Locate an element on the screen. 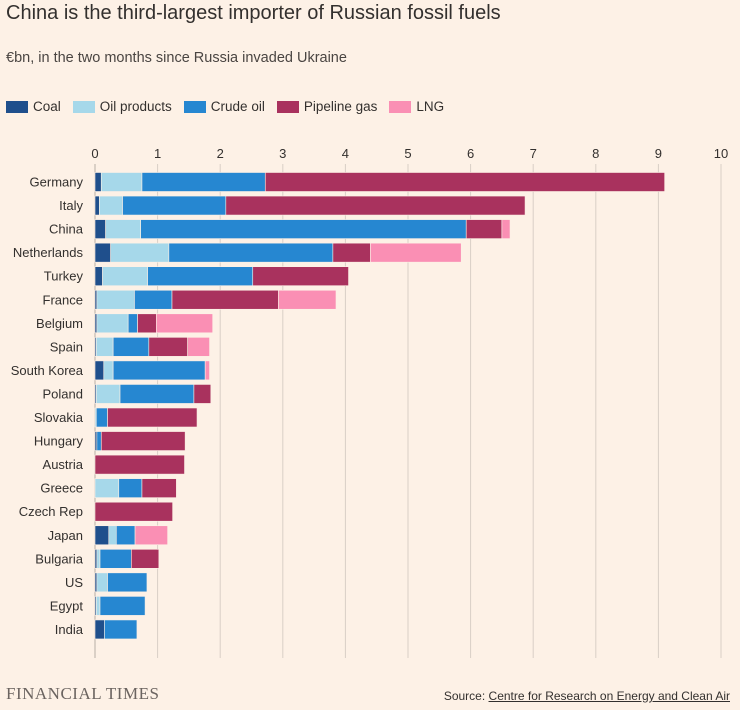 Image resolution: width=740 pixels, height=710 pixels. bar-china-coal is located at coordinates (100, 229).